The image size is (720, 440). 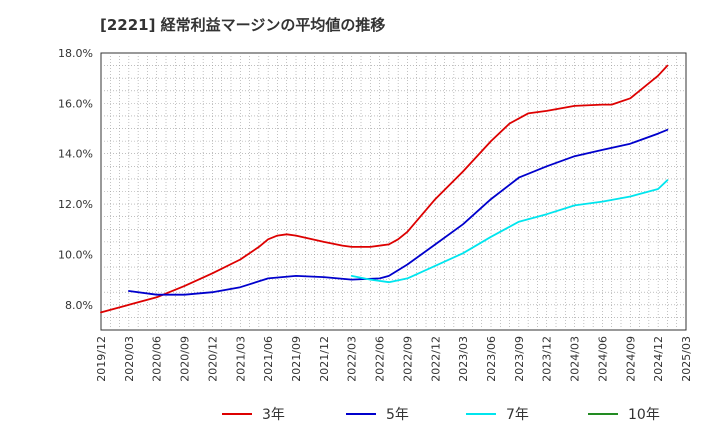 What do you see at coordinates (79, 305) in the screenshot?
I see `y-tick-label: 8.0%` at bounding box center [79, 305].